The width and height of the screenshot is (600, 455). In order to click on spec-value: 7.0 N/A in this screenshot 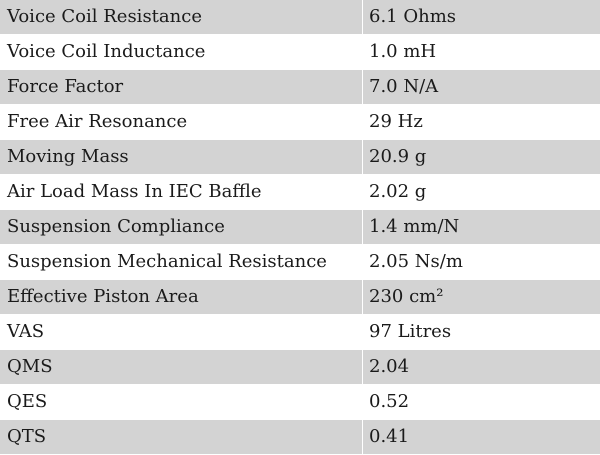, I will do `click(481, 87)`.